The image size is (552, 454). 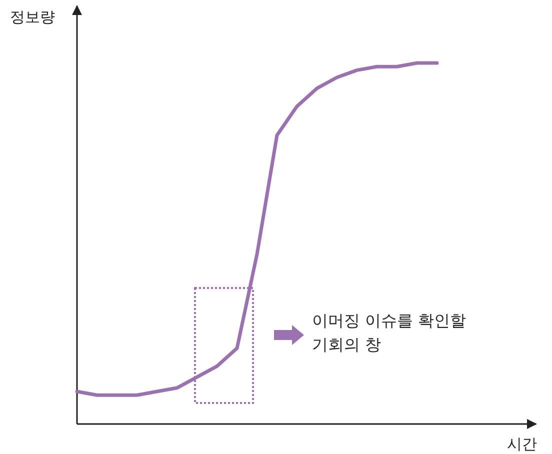 I want to click on annotation: 이머징 이슈를 확인할 기회의 창, so click(x=389, y=332).